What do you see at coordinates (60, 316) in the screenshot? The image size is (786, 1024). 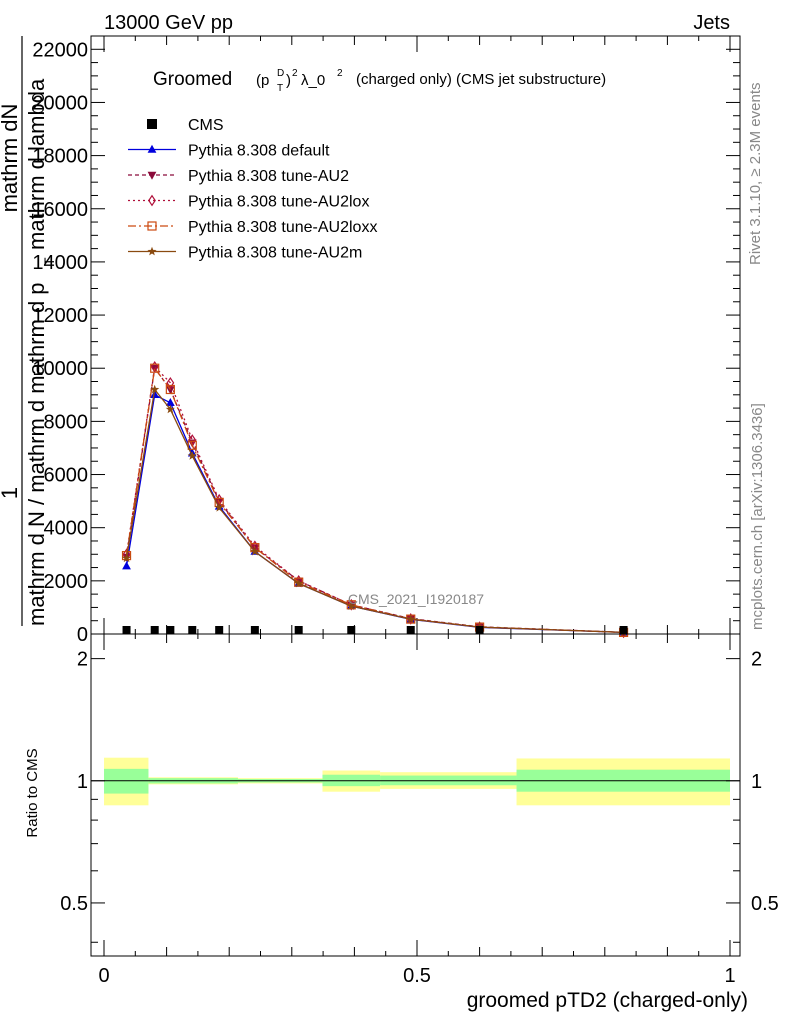 I see `y-tick-label: 12000` at bounding box center [60, 316].